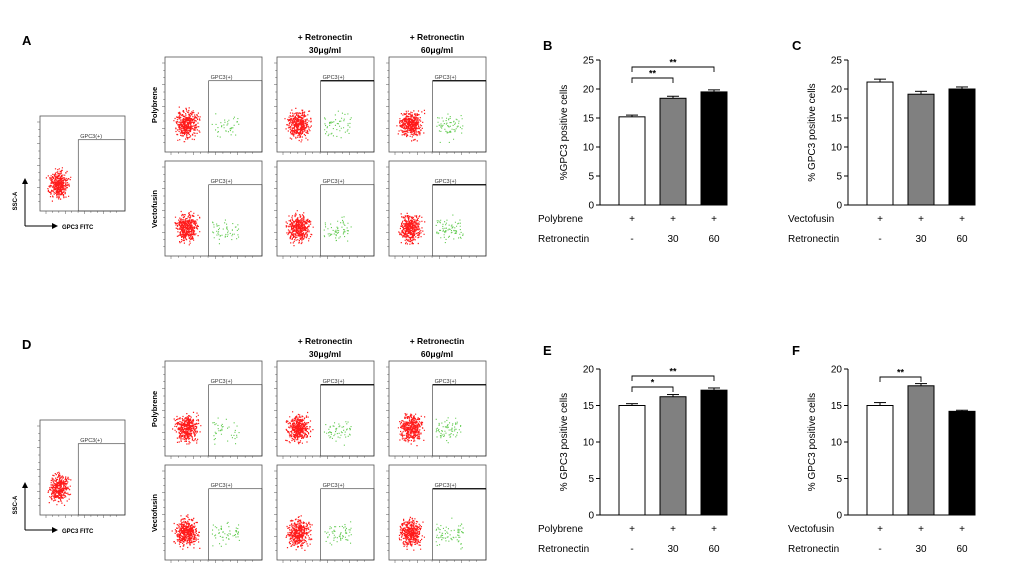  What do you see at coordinates (564, 133) in the screenshot?
I see `y-axis-label: %GPC3 positive cells` at bounding box center [564, 133].